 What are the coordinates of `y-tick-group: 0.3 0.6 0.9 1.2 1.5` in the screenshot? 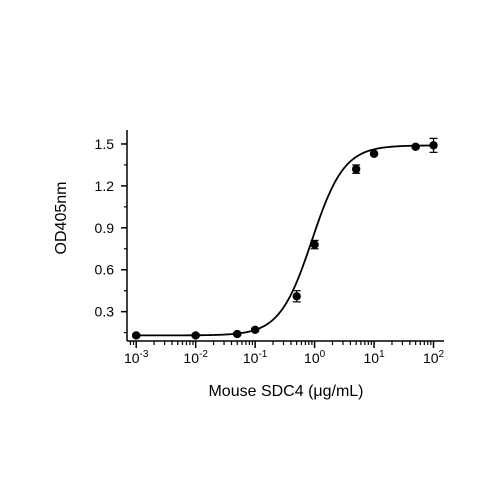 It's located at (111, 235).